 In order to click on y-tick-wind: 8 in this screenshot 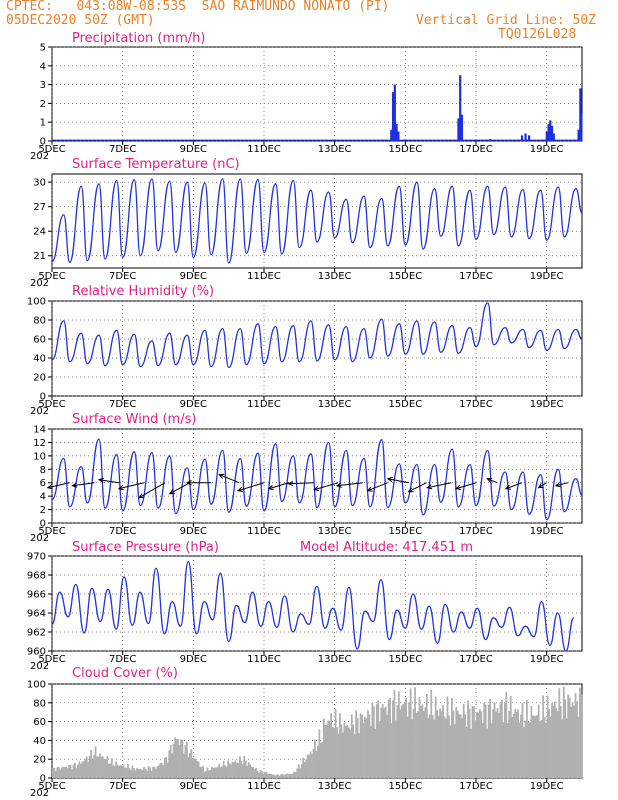, I will do `click(43, 470)`.